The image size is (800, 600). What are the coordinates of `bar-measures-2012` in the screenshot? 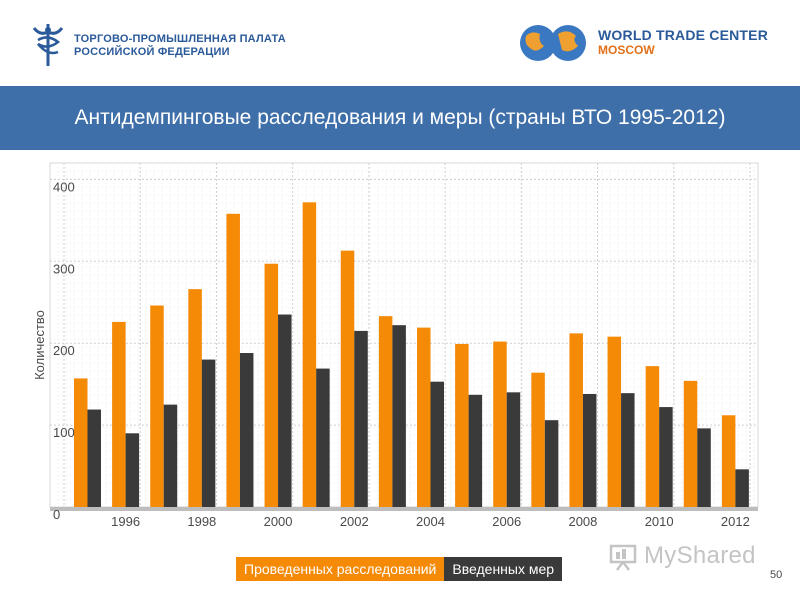 It's located at (742, 488).